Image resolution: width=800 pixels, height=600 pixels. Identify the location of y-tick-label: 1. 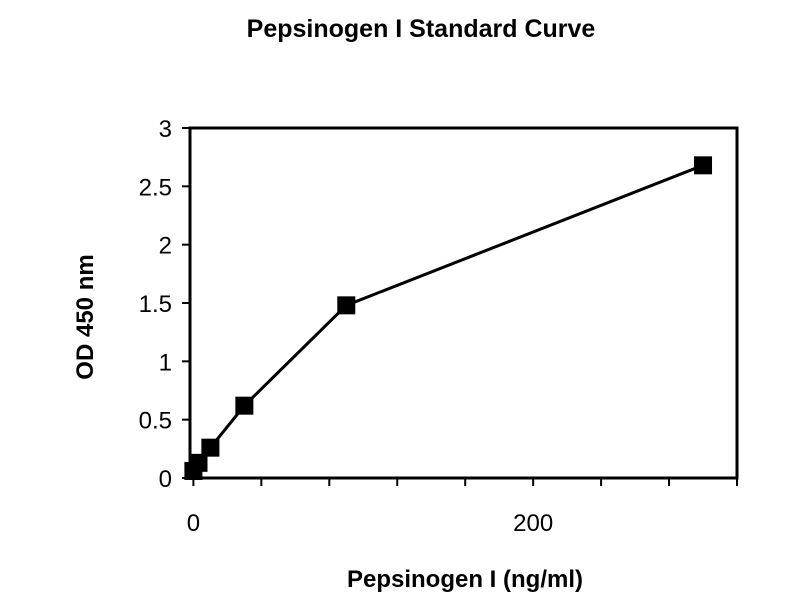
(165, 362).